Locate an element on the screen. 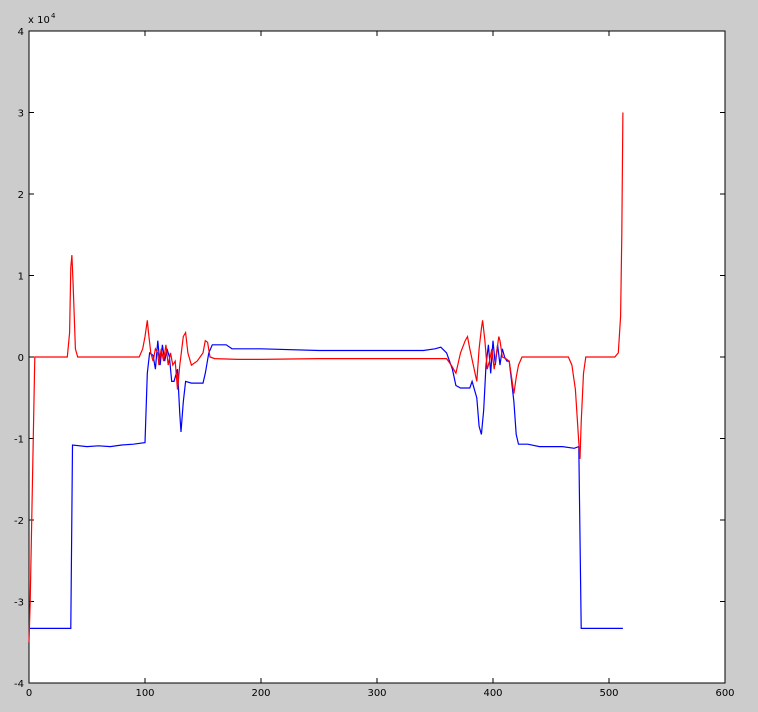 This screenshot has width=758, height=712. y-tick-label: 4 is located at coordinates (21, 32).